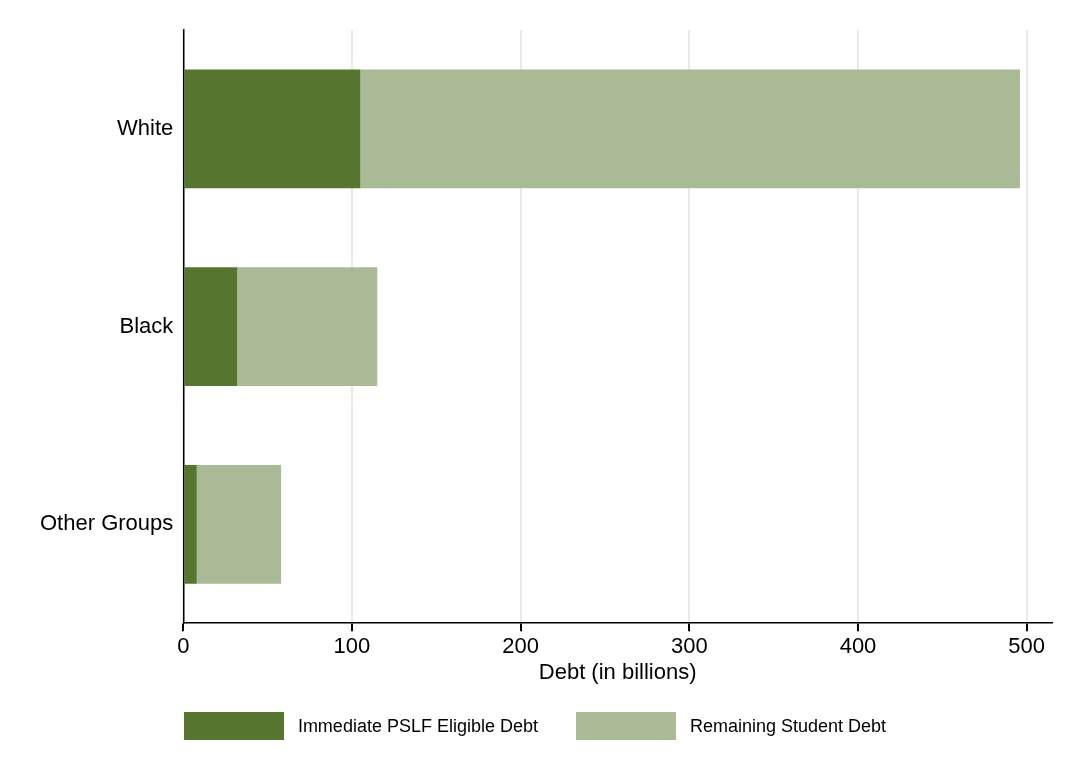  I want to click on x-tick-label: 200, so click(521, 646).